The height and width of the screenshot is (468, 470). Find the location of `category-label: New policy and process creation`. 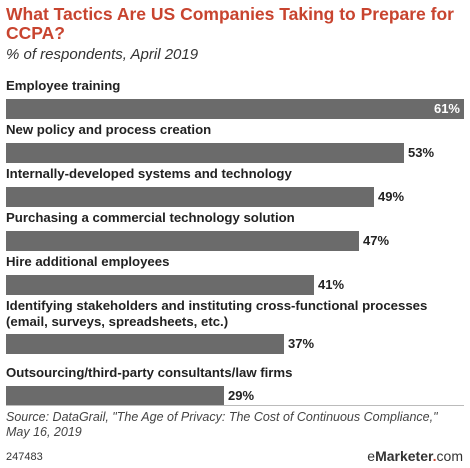

category-label: New policy and process creation is located at coordinates (109, 129).